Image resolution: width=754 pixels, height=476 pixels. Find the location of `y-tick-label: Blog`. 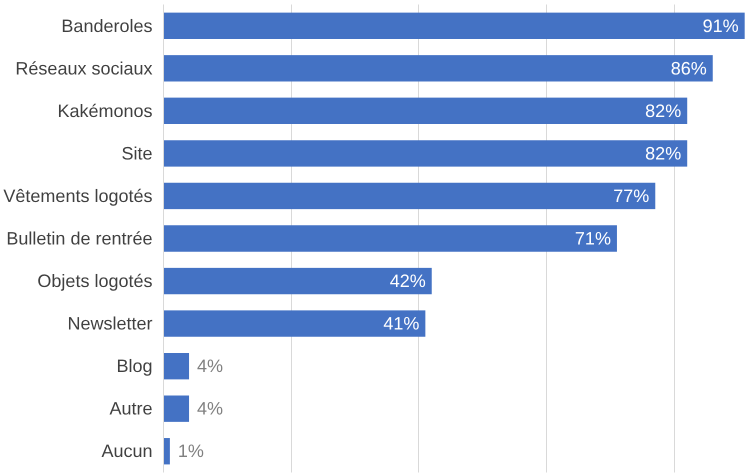

y-tick-label: Blog is located at coordinates (134, 366).